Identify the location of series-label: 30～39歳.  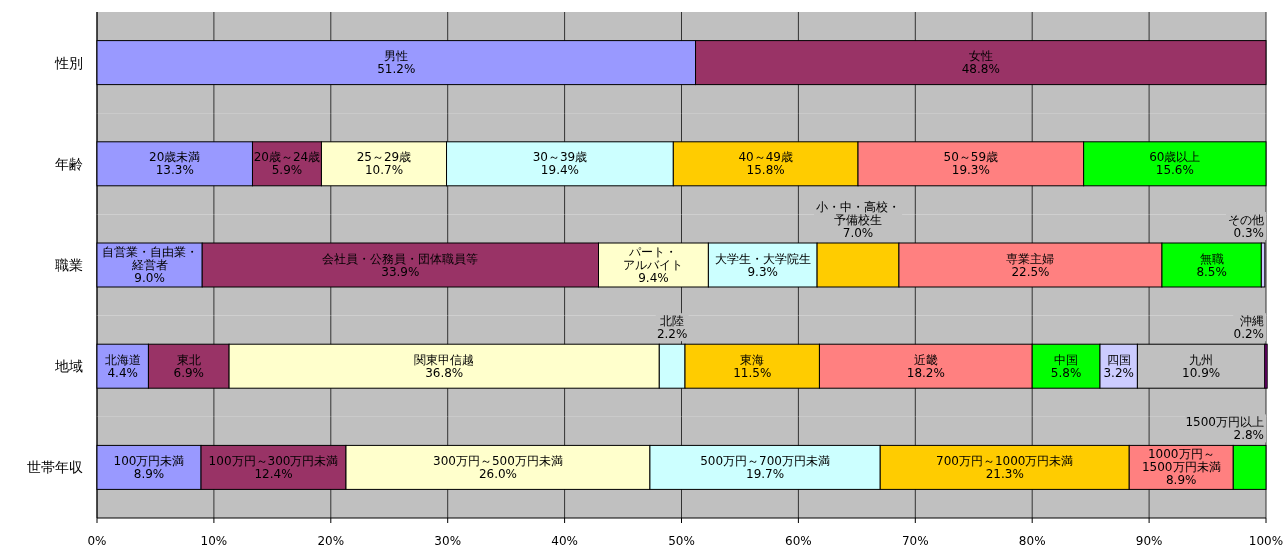
(560, 157).